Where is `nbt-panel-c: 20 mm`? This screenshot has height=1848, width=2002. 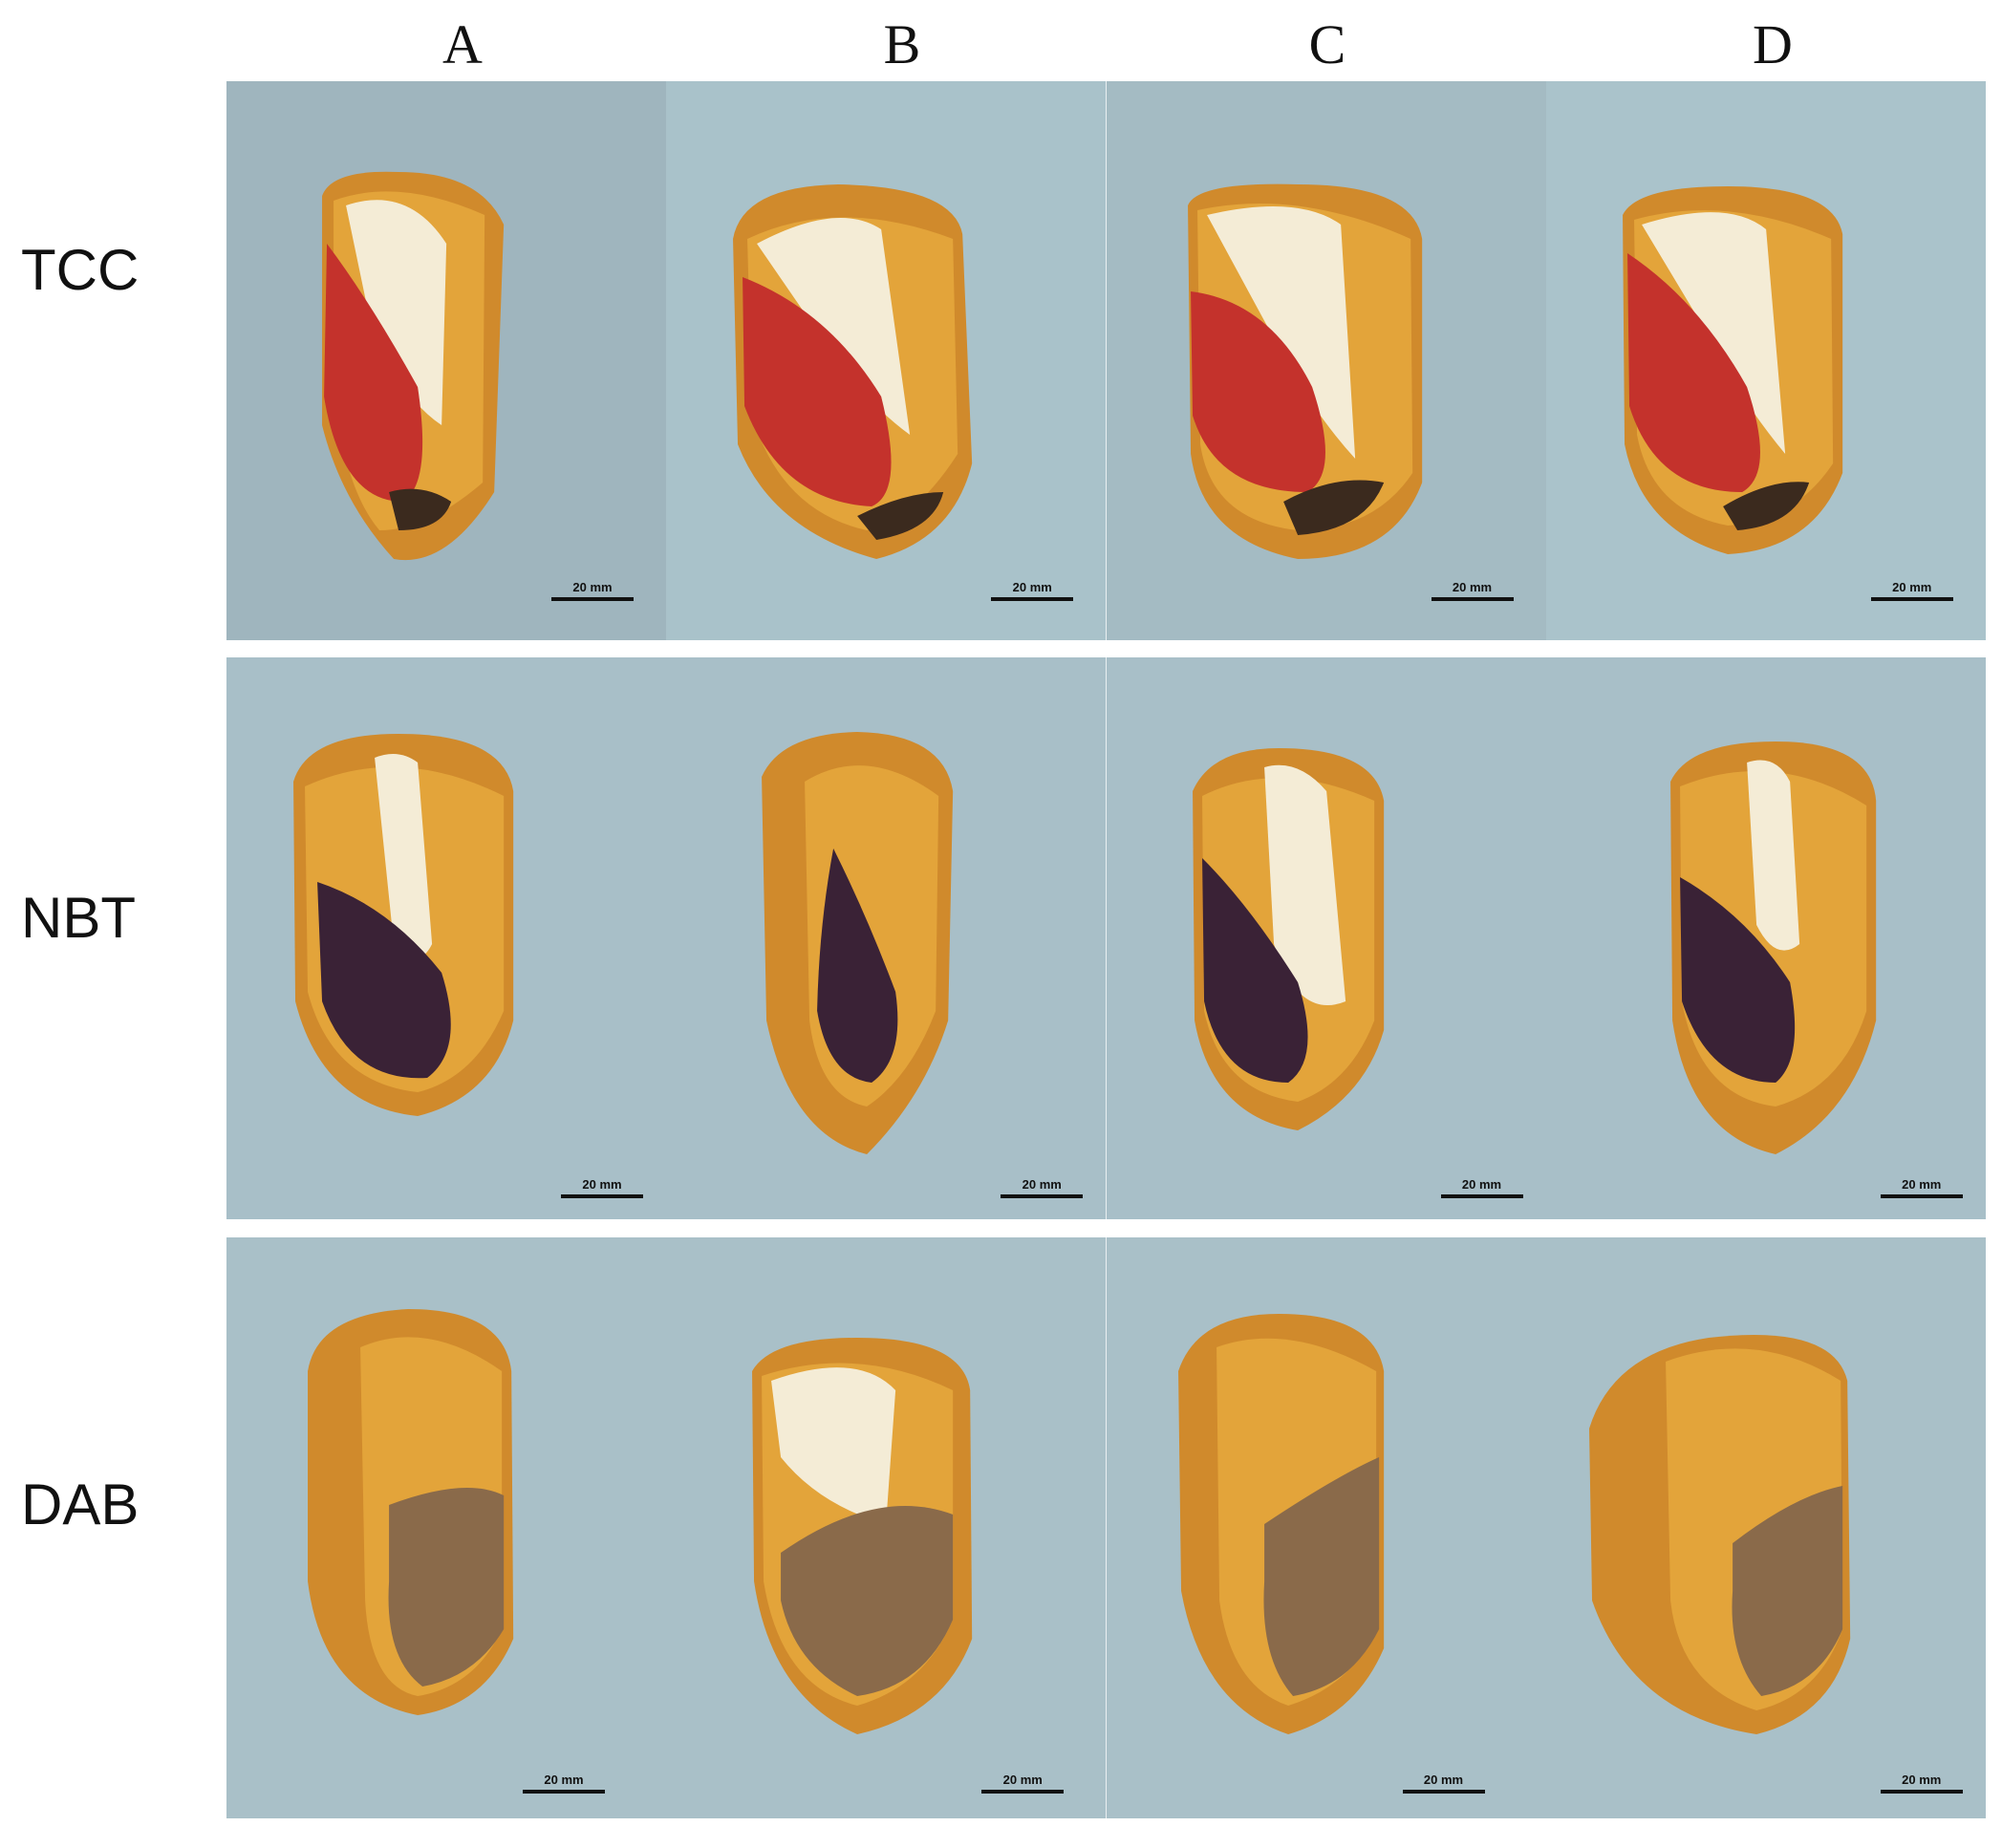 nbt-panel-c: 20 mm is located at coordinates (1326, 938).